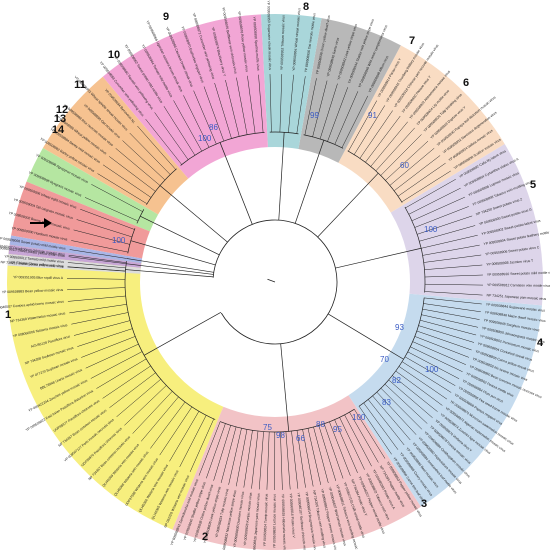 The width and height of the screenshot is (550, 550). I want to click on clade-label-14: 14, so click(58, 130).